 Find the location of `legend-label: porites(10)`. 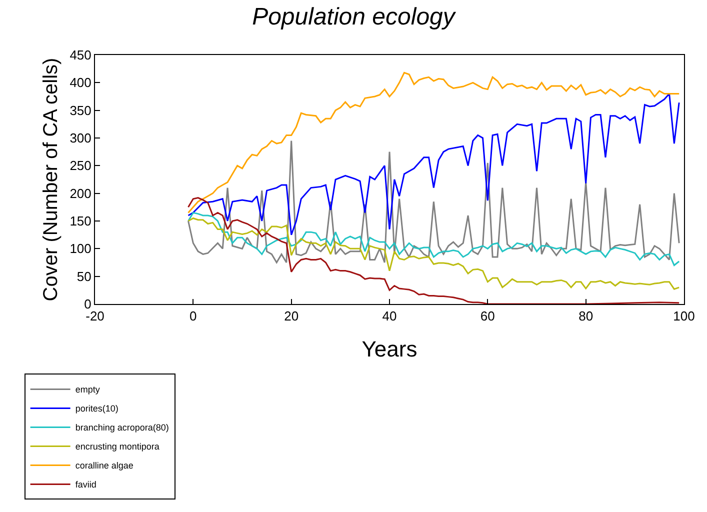

legend-label: porites(10) is located at coordinates (96, 409).